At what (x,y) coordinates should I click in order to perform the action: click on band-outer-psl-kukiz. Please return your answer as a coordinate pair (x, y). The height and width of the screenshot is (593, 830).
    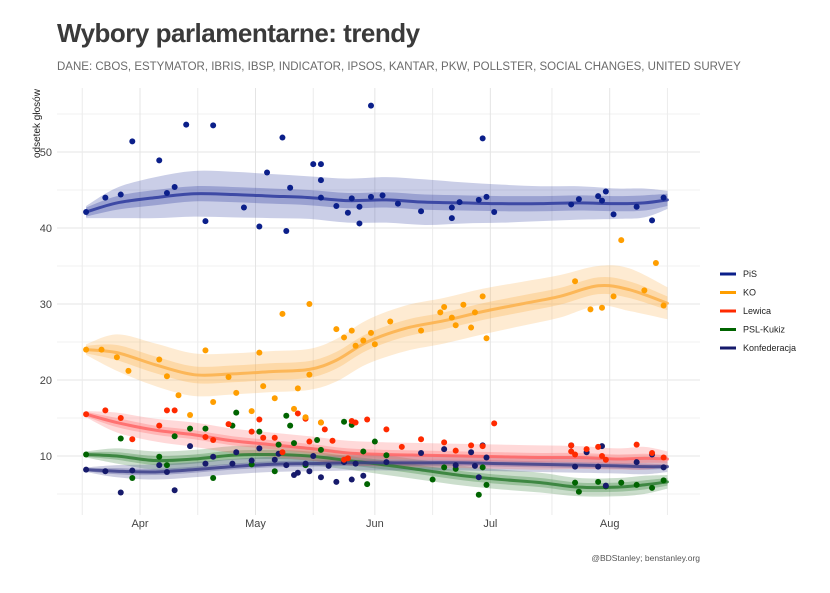
    Looking at the image, I should click on (377, 471).